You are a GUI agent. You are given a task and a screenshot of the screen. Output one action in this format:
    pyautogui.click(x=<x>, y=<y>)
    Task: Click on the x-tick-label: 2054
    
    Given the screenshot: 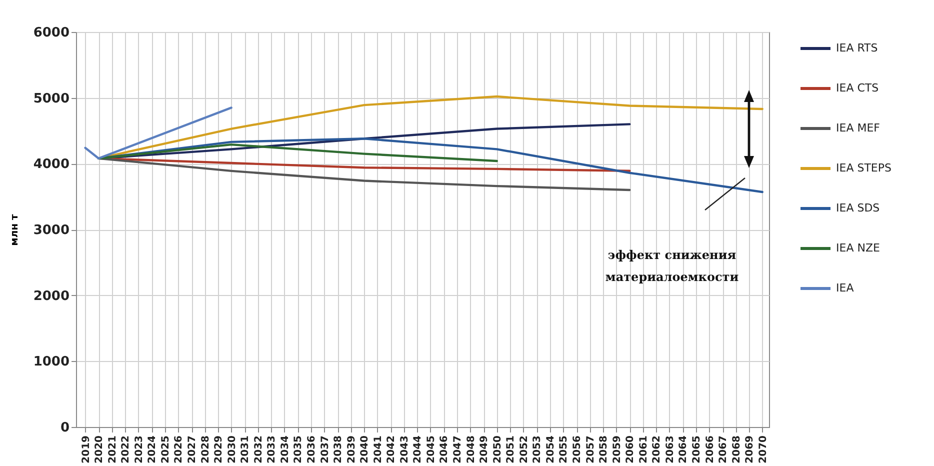 What is the action you would take?
    pyautogui.click(x=550, y=449)
    